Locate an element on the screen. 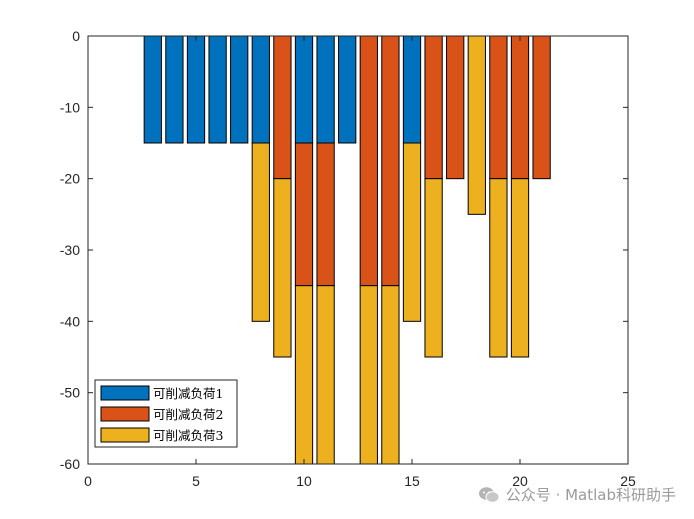 This screenshot has width=694, height=519. bar-s2-x9 is located at coordinates (282, 108).